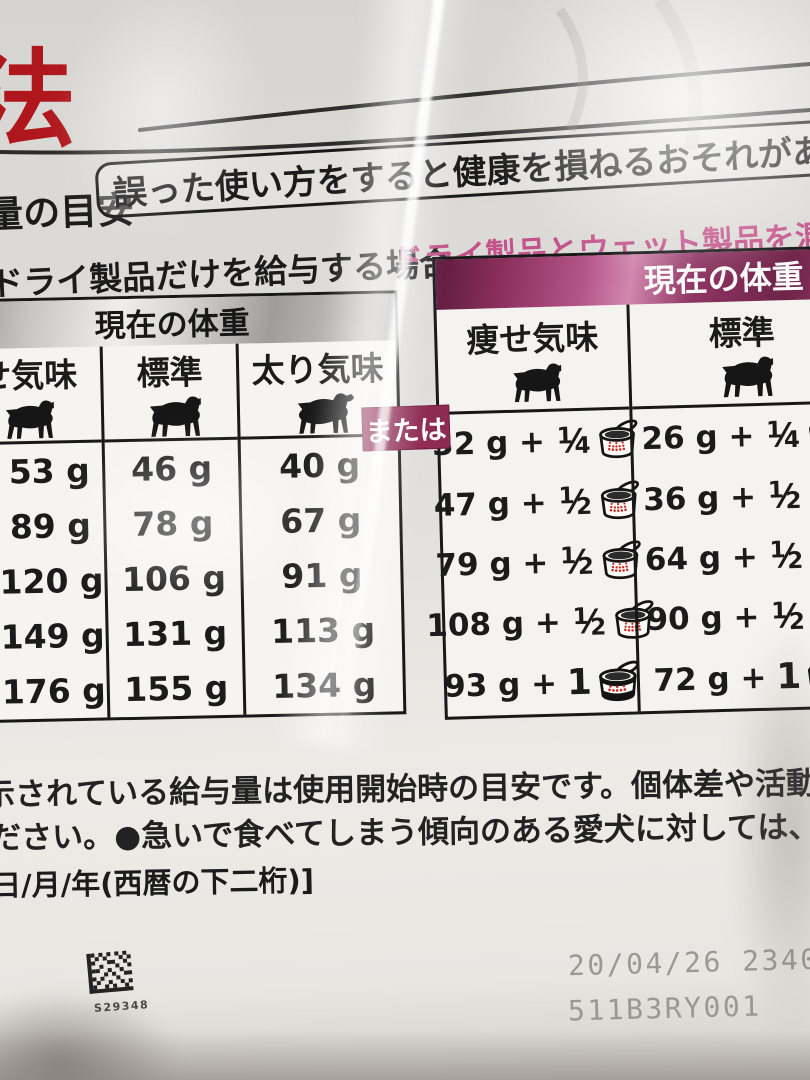 Image resolution: width=810 pixels, height=1080 pixels. I want to click on dry-value: 46 g, so click(171, 468).